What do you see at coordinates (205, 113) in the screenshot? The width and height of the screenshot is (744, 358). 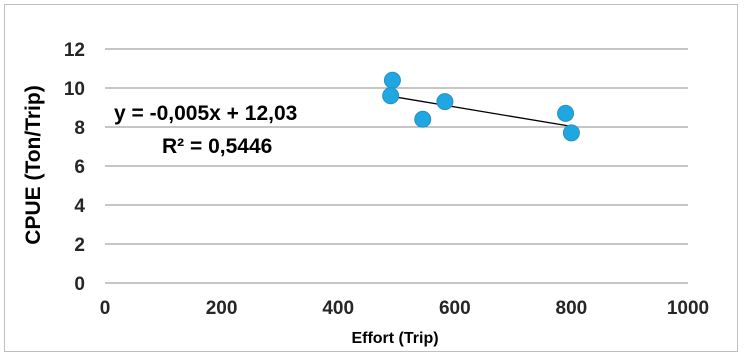 I see `trendline-equation: y = -0,005x + 12,03` at bounding box center [205, 113].